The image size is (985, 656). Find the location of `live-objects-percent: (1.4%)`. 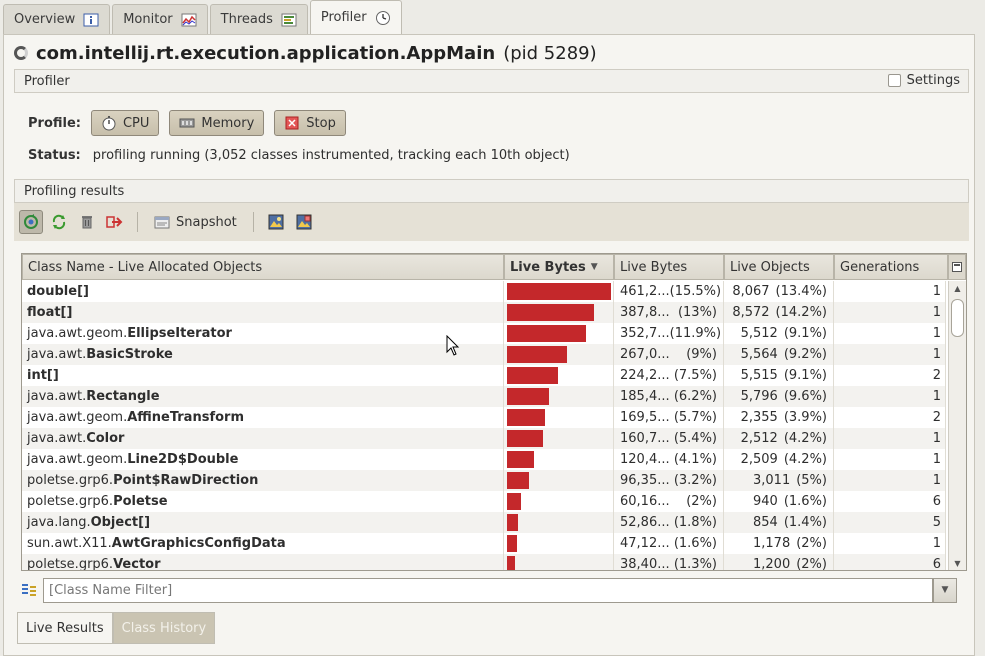

live-objects-percent: (1.4%) is located at coordinates (805, 522).